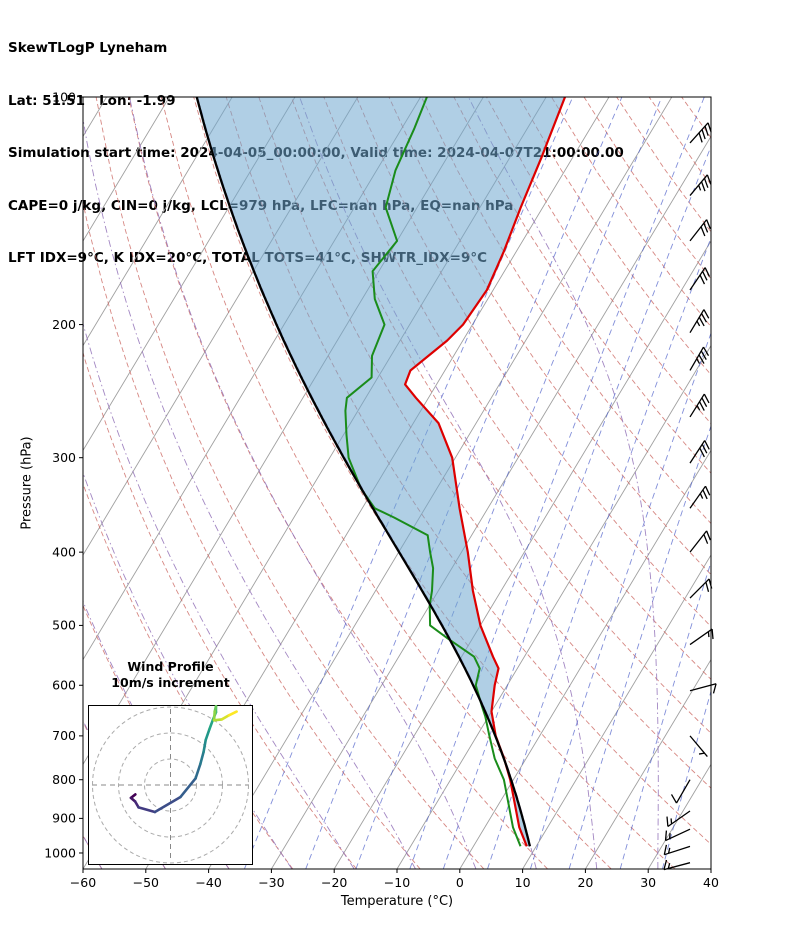 This screenshot has width=794, height=937. I want to click on hodograph-title: Wind Profile 10m/s increment, so click(170, 674).